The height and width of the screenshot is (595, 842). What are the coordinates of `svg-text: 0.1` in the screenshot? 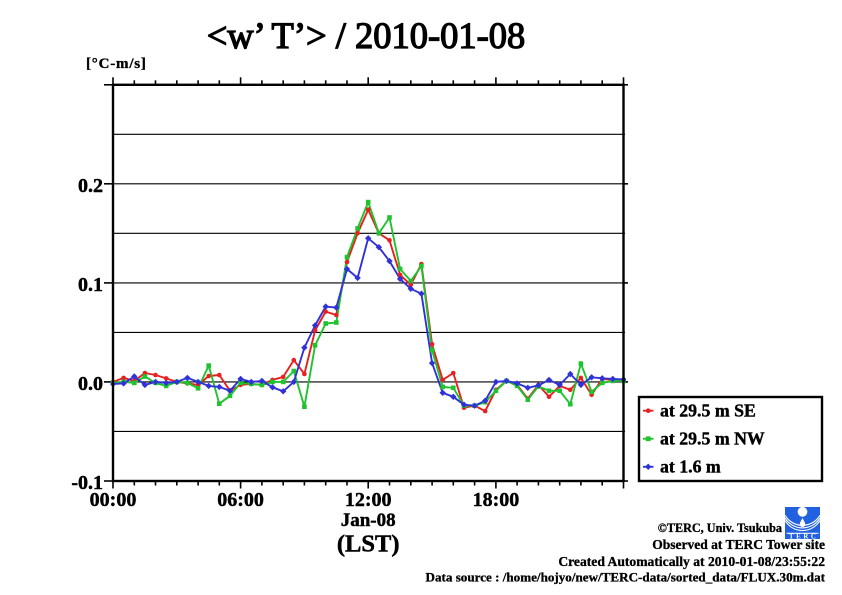 It's located at (90, 285).